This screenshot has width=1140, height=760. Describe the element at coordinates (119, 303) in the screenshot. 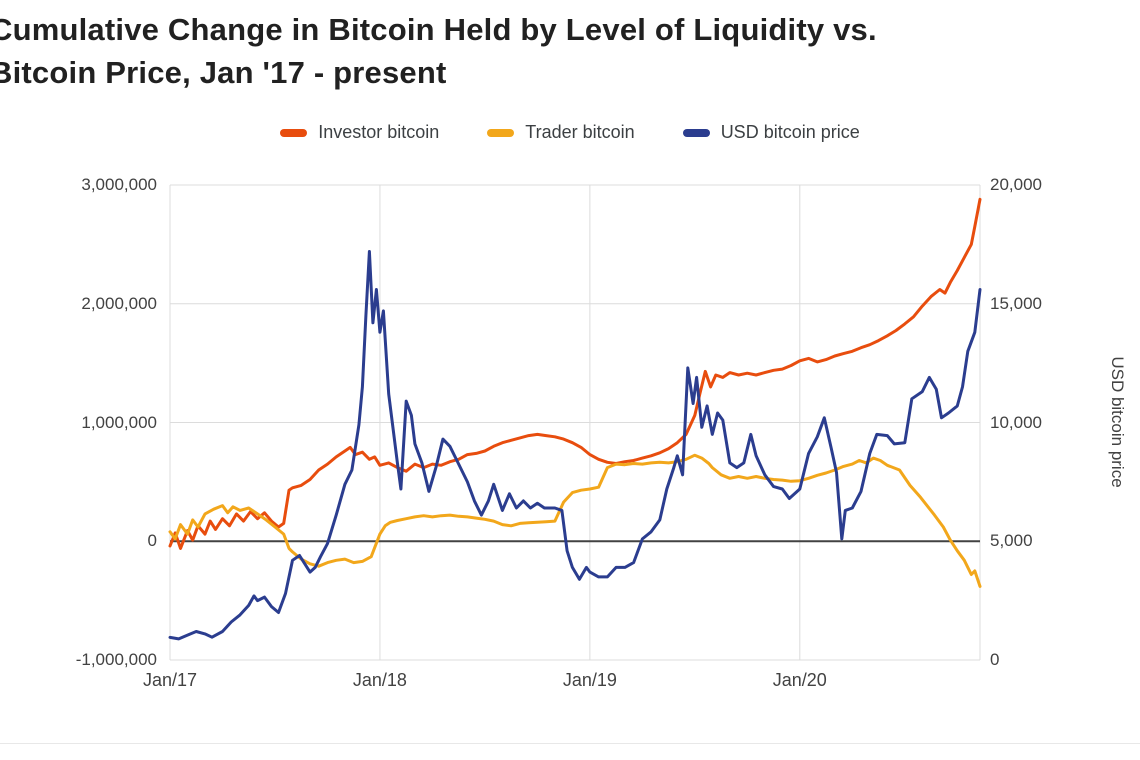

I see `left-axis-tick-label: 2,000,000` at that location.